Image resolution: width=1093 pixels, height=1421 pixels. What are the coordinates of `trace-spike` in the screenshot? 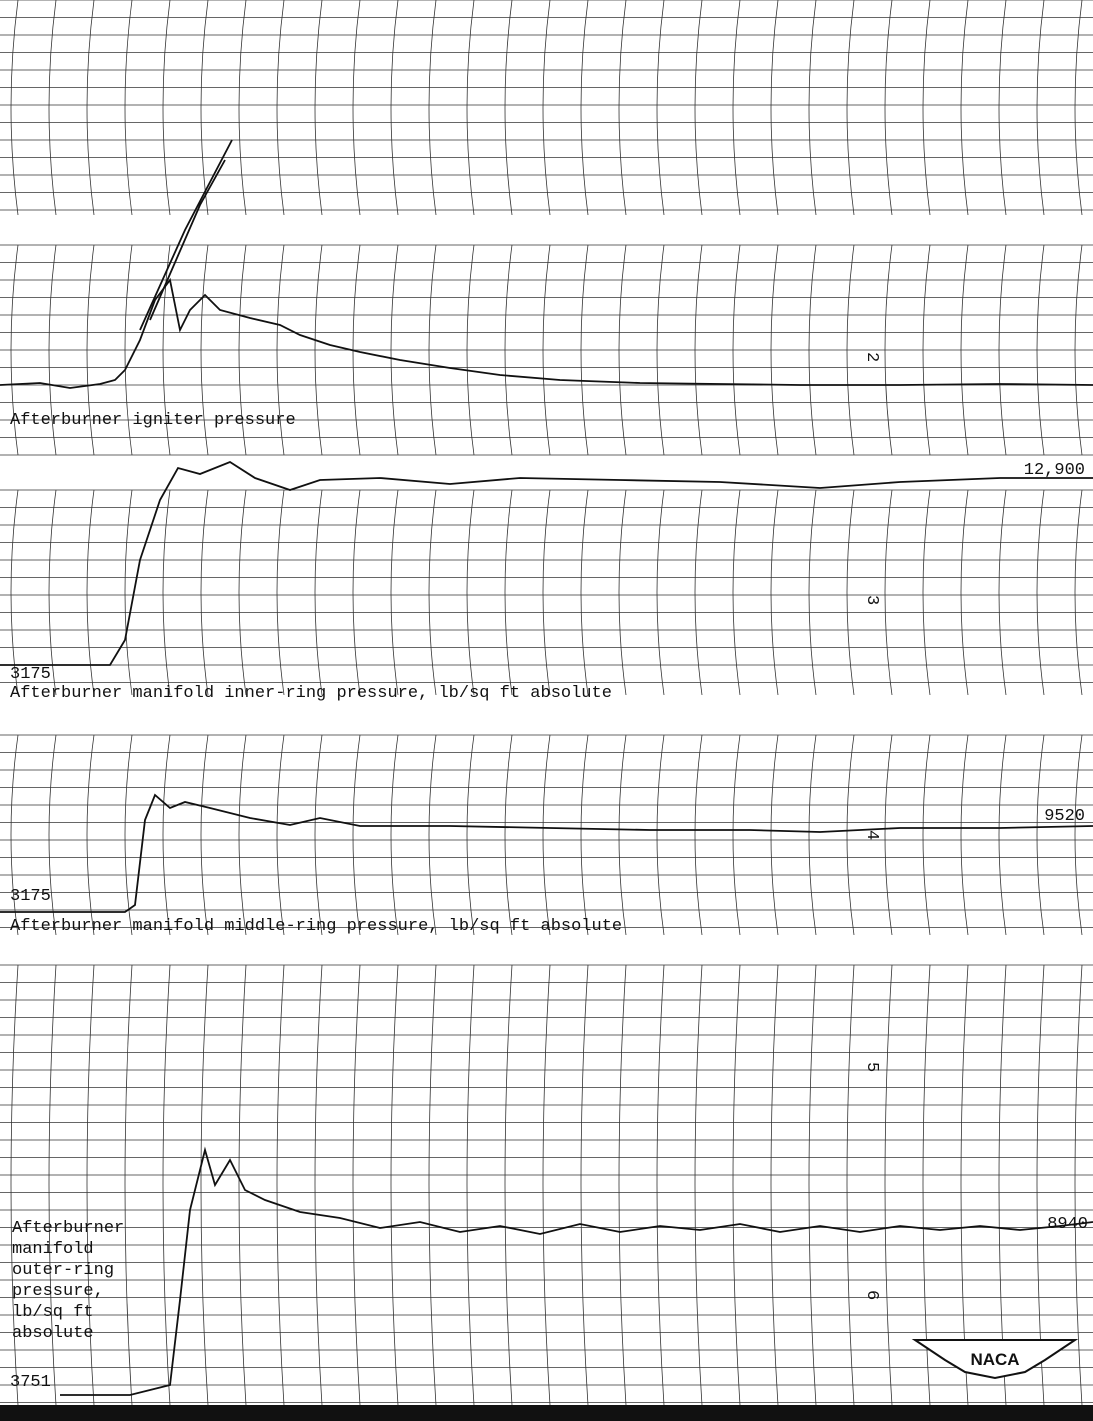 It's located at (186, 235).